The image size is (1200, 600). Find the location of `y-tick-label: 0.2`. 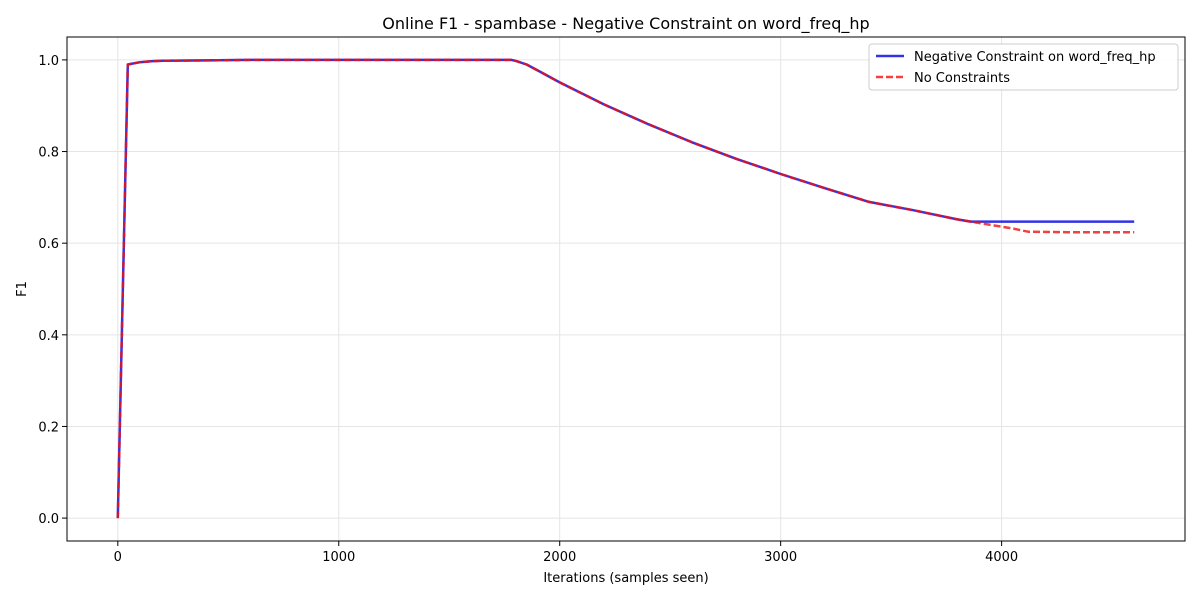

y-tick-label: 0.2 is located at coordinates (48, 427).